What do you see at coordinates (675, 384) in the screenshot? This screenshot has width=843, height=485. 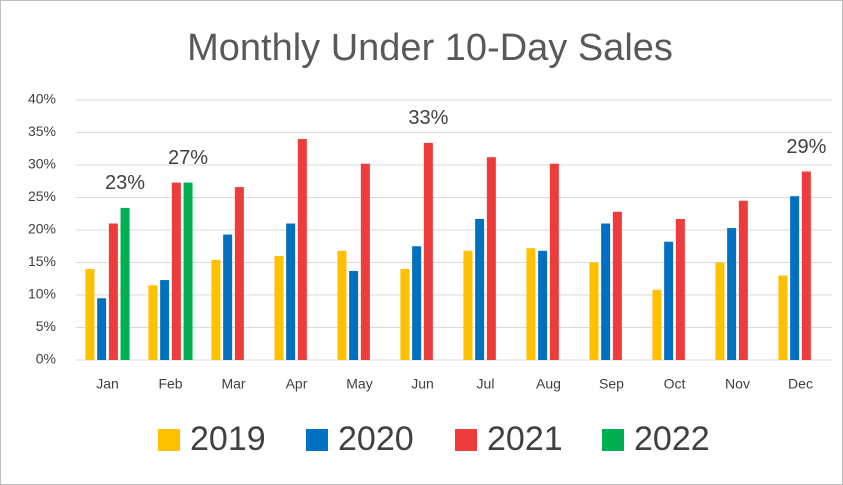 I see `x-tick-label: Oct` at bounding box center [675, 384].